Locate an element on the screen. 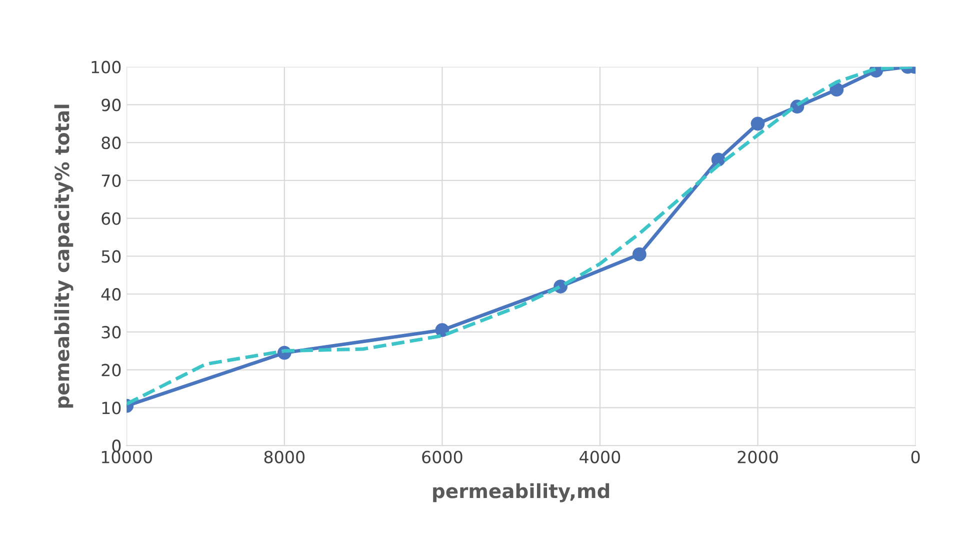 Image resolution: width=974 pixels, height=557 pixels. y-tick-label: 60 is located at coordinates (111, 218).